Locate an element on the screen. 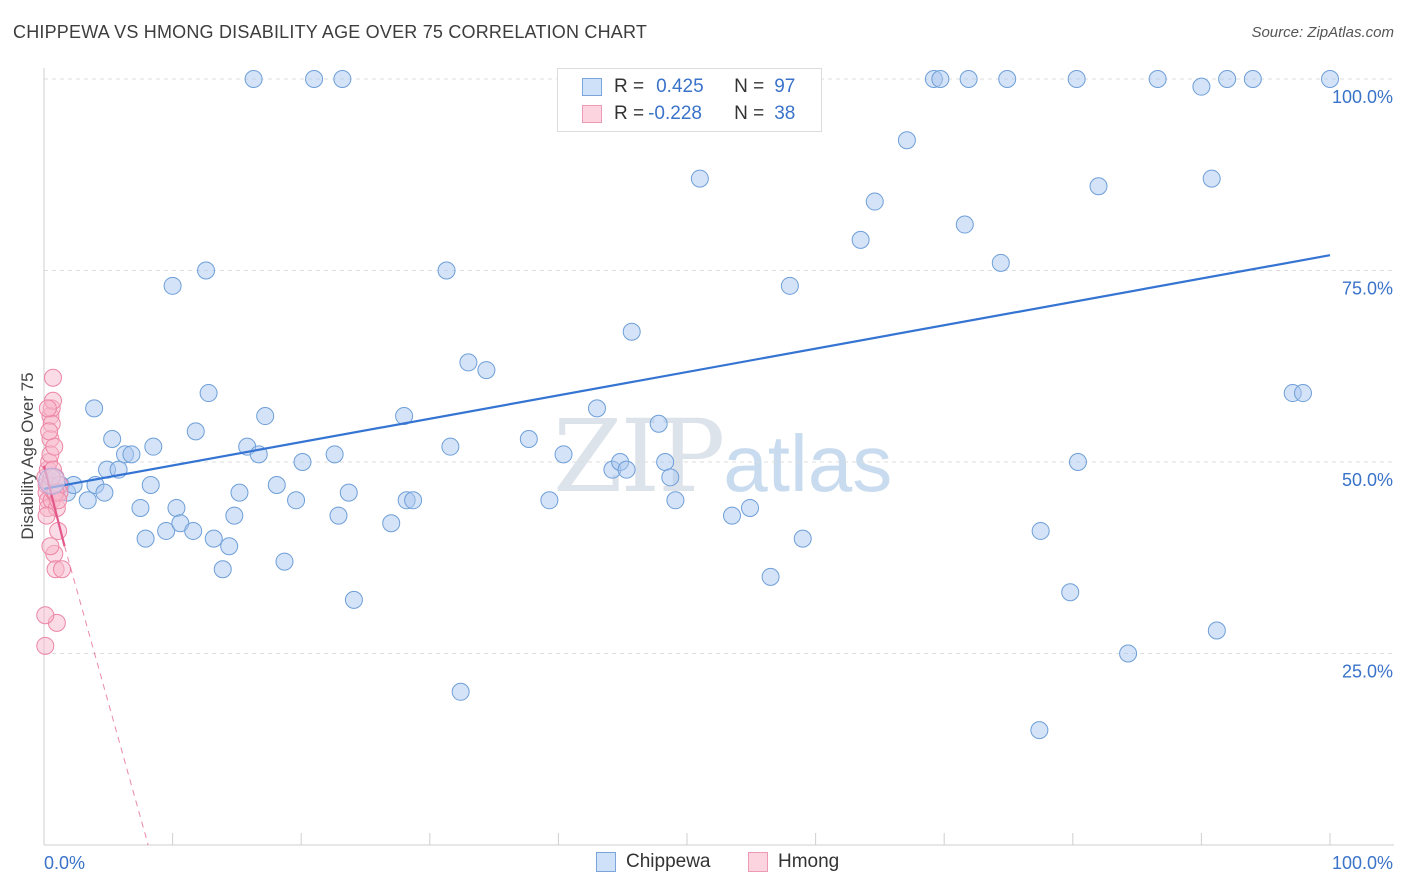 The height and width of the screenshot is (892, 1406). stats-row-hmong: R = -0.228 N = 38 is located at coordinates (688, 114).